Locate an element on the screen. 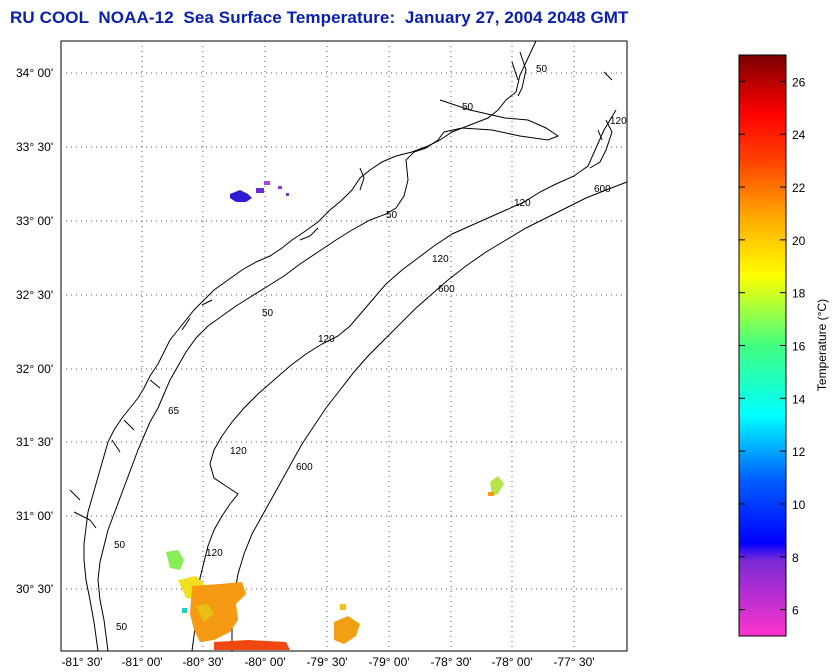 The image size is (832, 672). contour-label-600-mid: 600 is located at coordinates (446, 289).